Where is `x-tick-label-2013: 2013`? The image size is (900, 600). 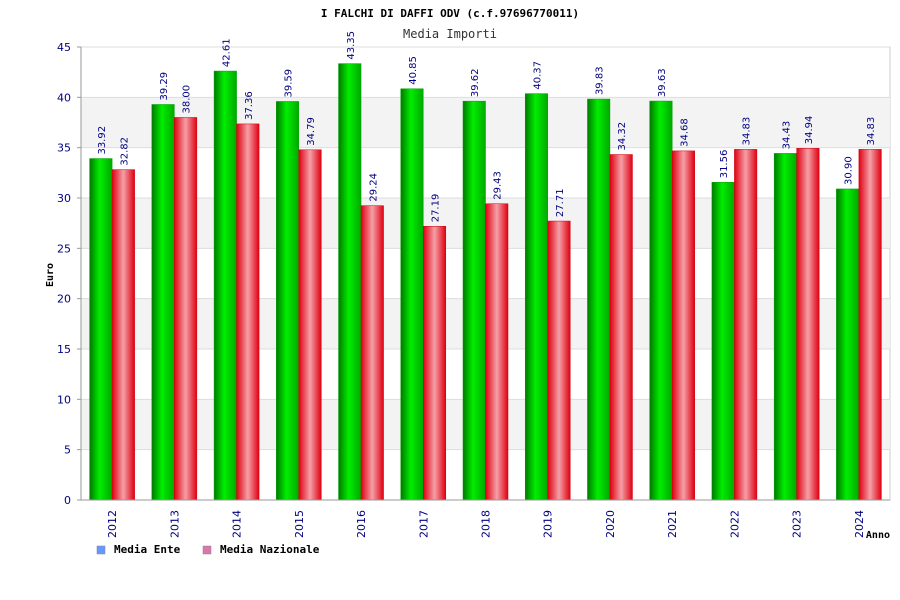
x-tick-label-2013: 2013 is located at coordinates (174, 524).